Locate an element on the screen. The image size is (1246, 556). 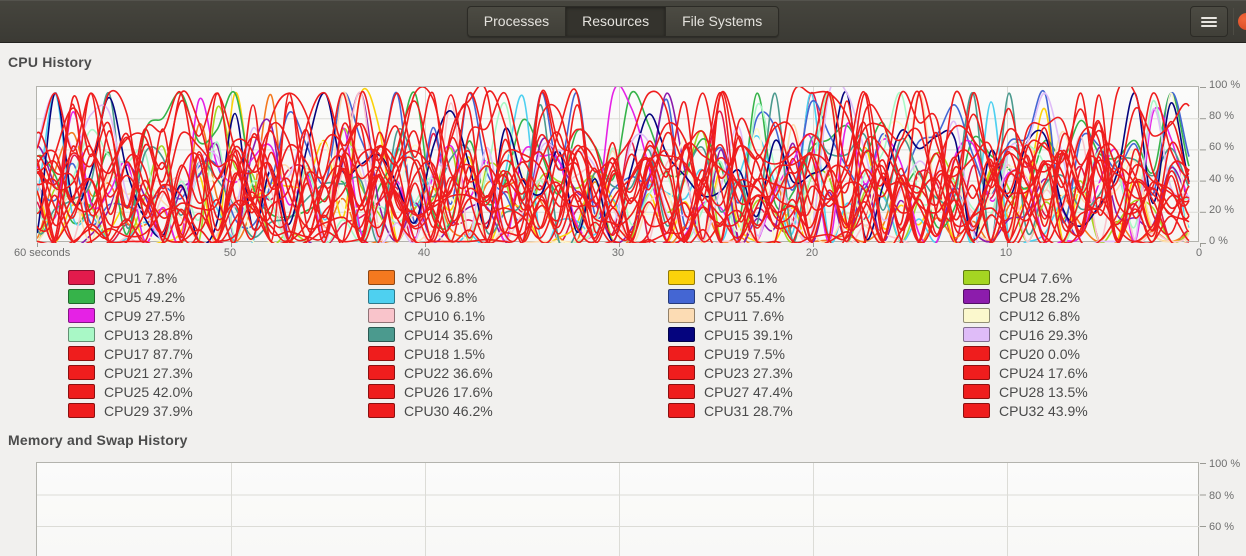
legend-swatch-cpu1 is located at coordinates (81, 277).